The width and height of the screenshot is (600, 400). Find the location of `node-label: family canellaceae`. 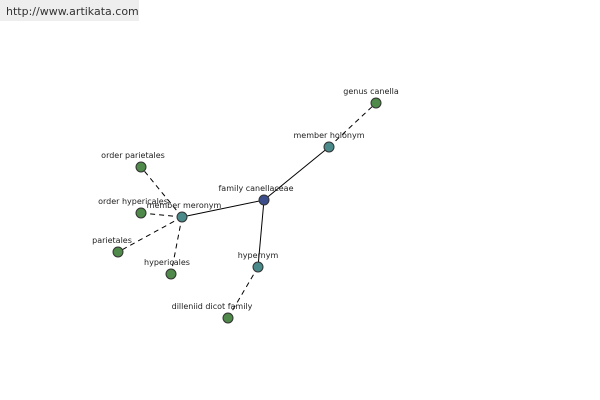

node-label: family canellaceae is located at coordinates (255, 188).